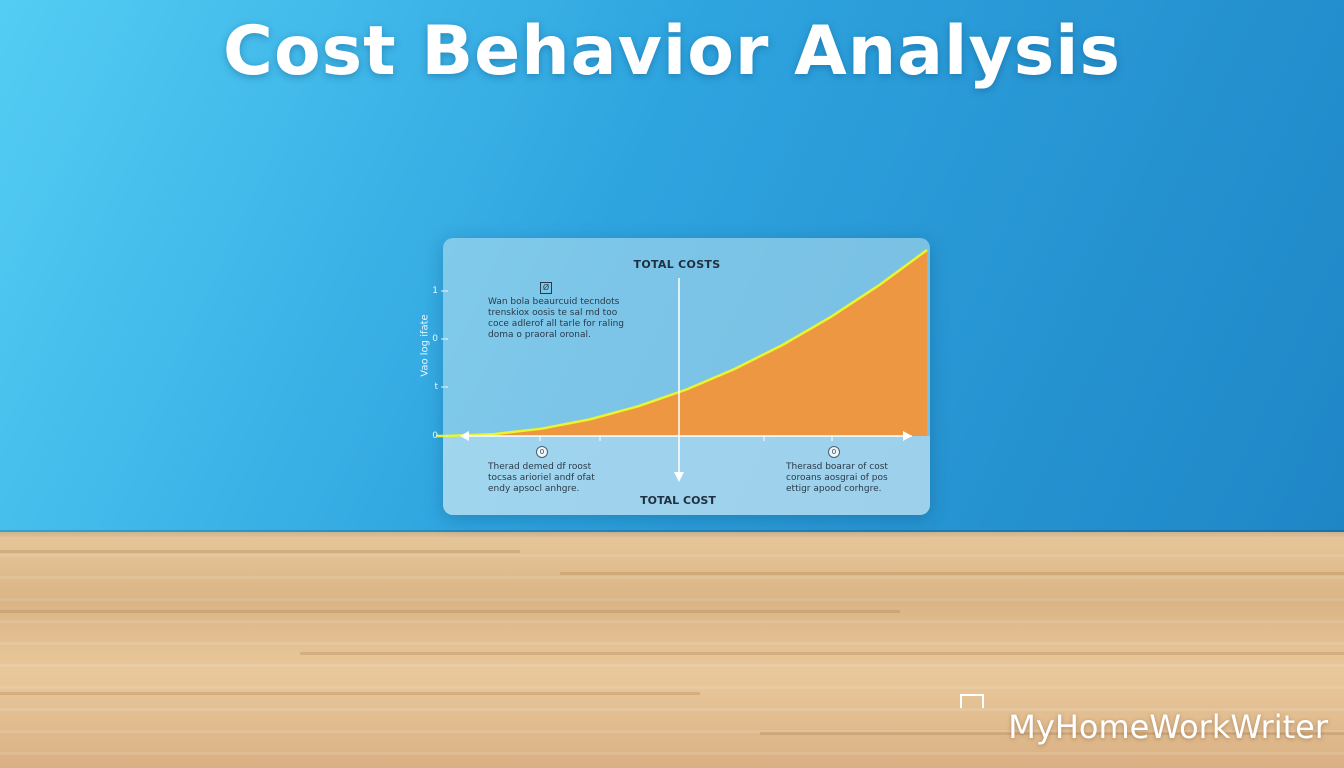 The width and height of the screenshot is (1344, 768). I want to click on page-title: Cost Behavior Analysis, so click(672, 51).